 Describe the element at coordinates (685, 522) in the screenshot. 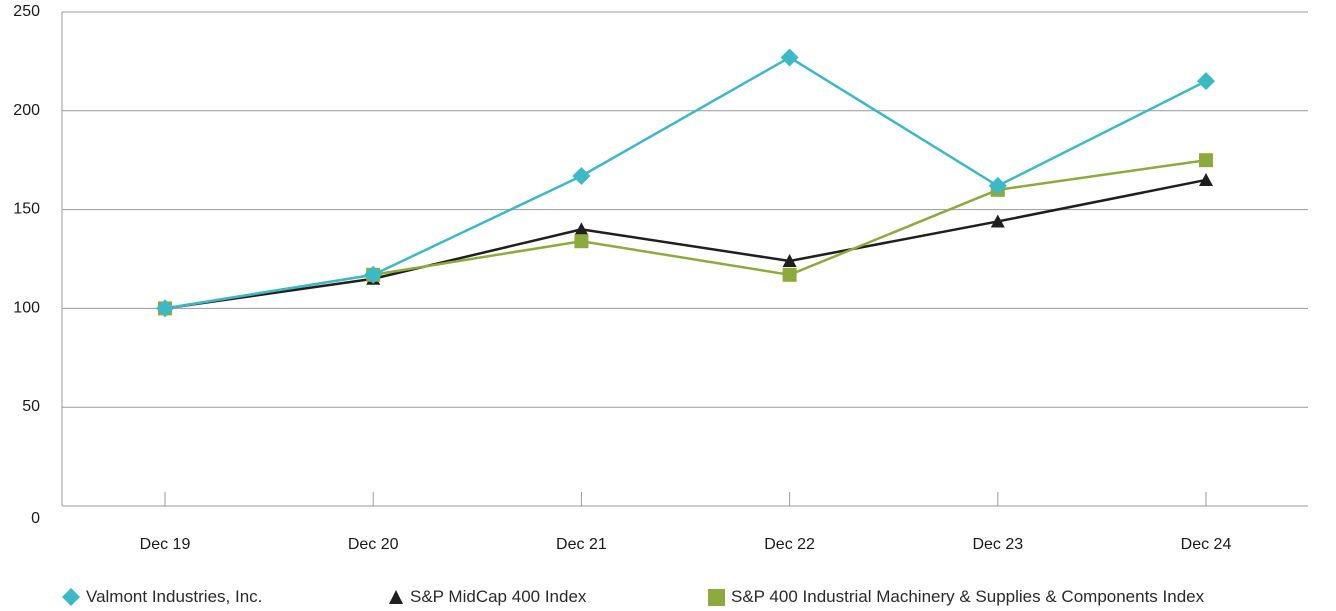

I see `x-axis: Dec 19 Dec 20 Dec 21 Dec 22 Dec 23 Dec 24` at that location.